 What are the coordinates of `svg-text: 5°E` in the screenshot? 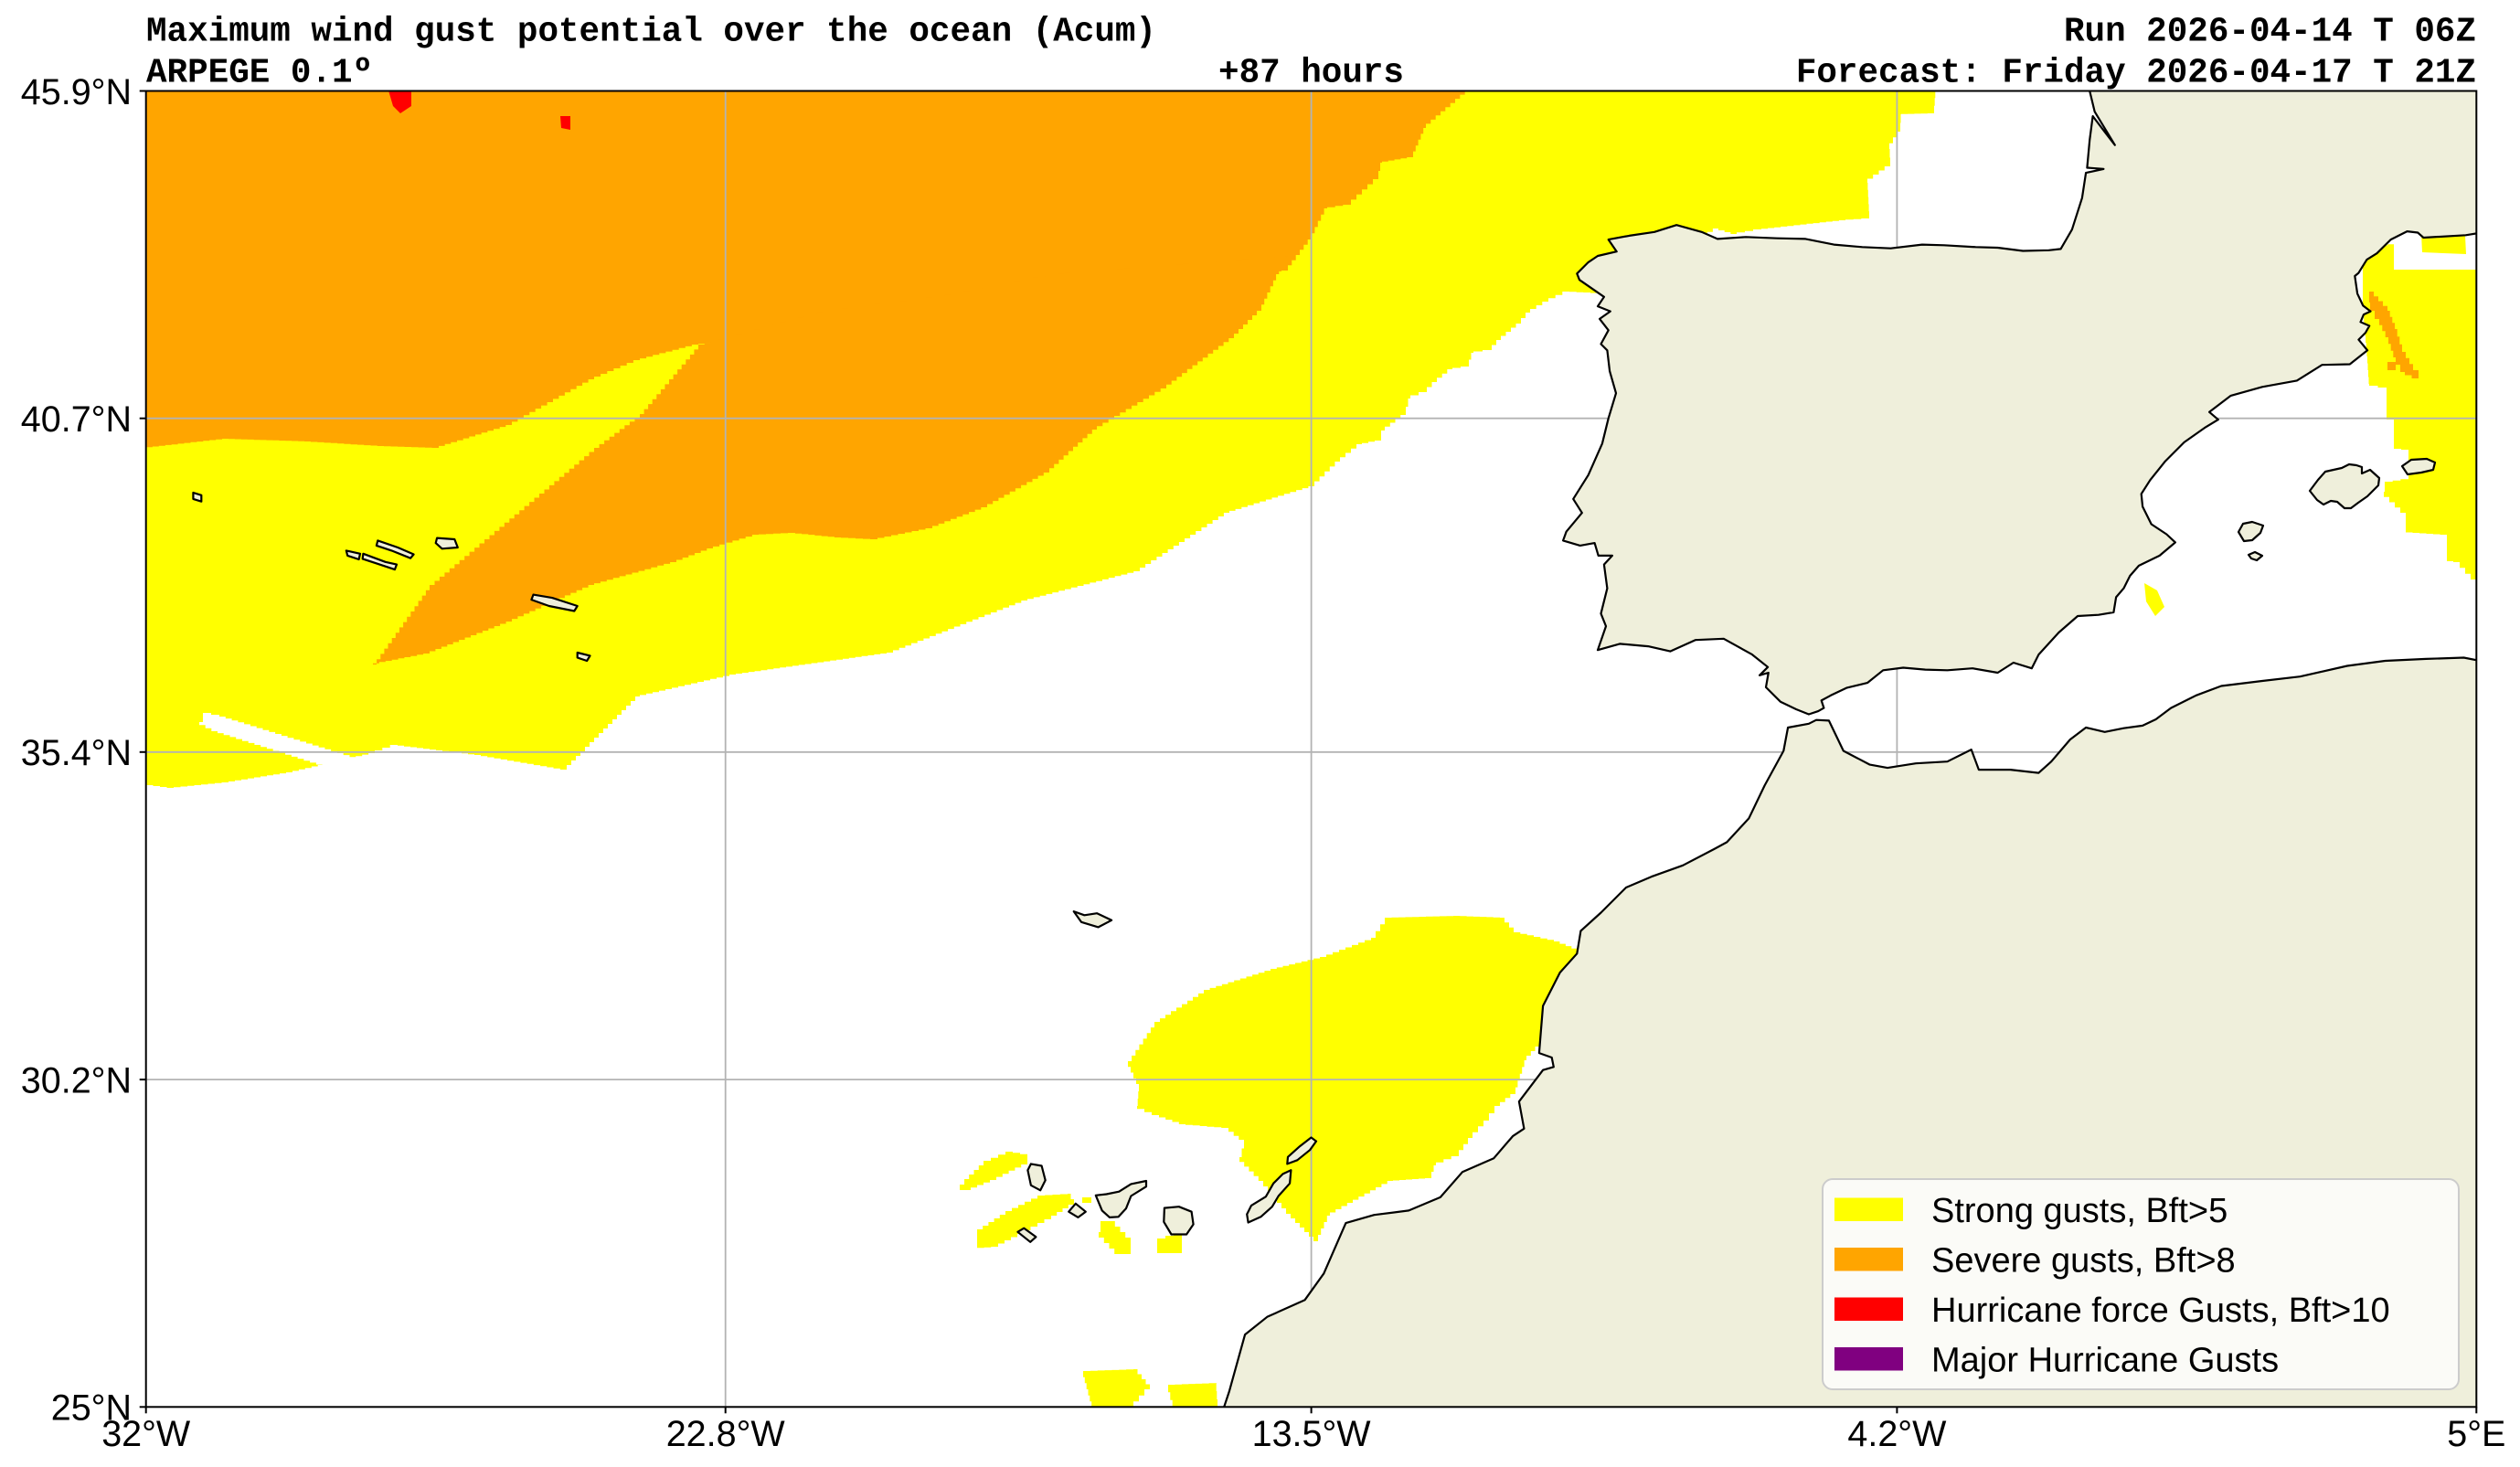 It's located at (2476, 1434).